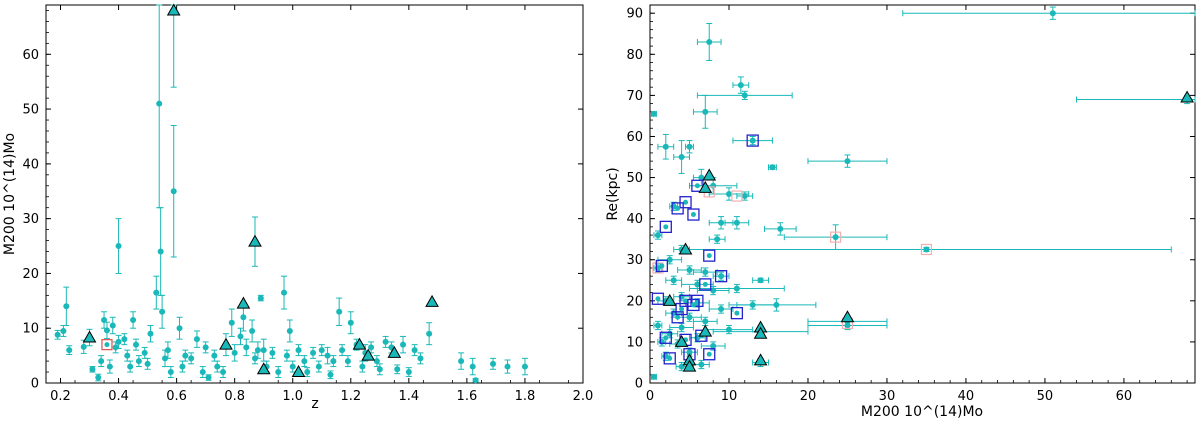 The height and width of the screenshot is (426, 1200). What do you see at coordinates (634, 219) in the screenshot?
I see `right-ytick-label: 40` at bounding box center [634, 219].